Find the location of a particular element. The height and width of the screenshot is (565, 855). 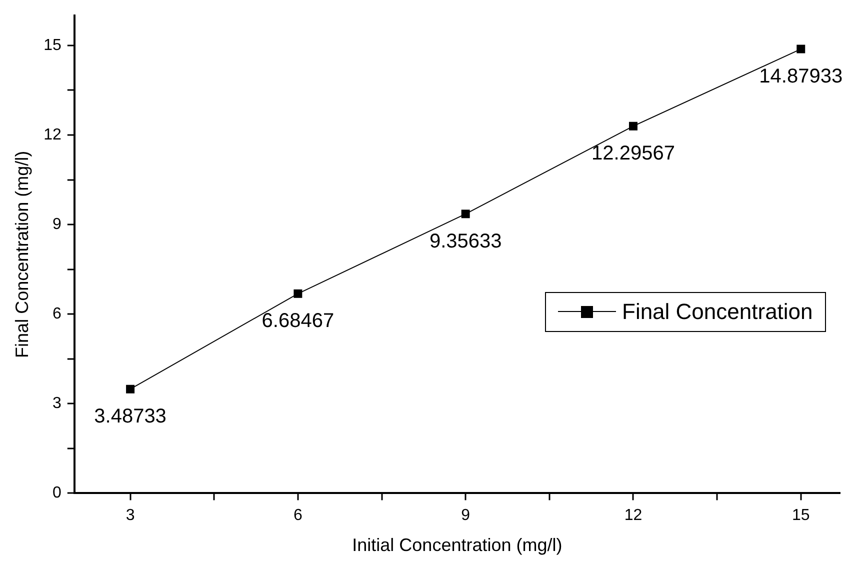

y-tick-label: 6 is located at coordinates (57, 314).